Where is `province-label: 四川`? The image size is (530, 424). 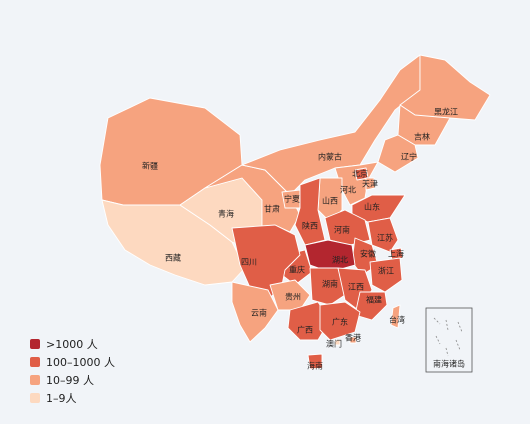
province-label: 四川 is located at coordinates (249, 262).